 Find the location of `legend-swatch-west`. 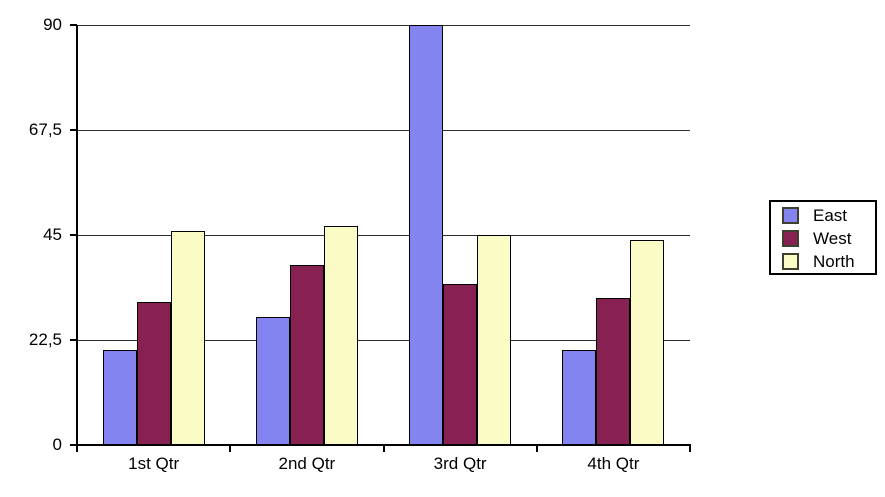

legend-swatch-west is located at coordinates (790, 238).